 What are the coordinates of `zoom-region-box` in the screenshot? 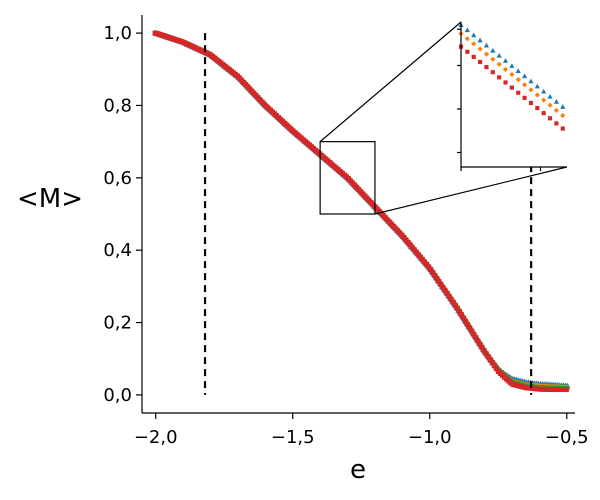 It's located at (347, 178).